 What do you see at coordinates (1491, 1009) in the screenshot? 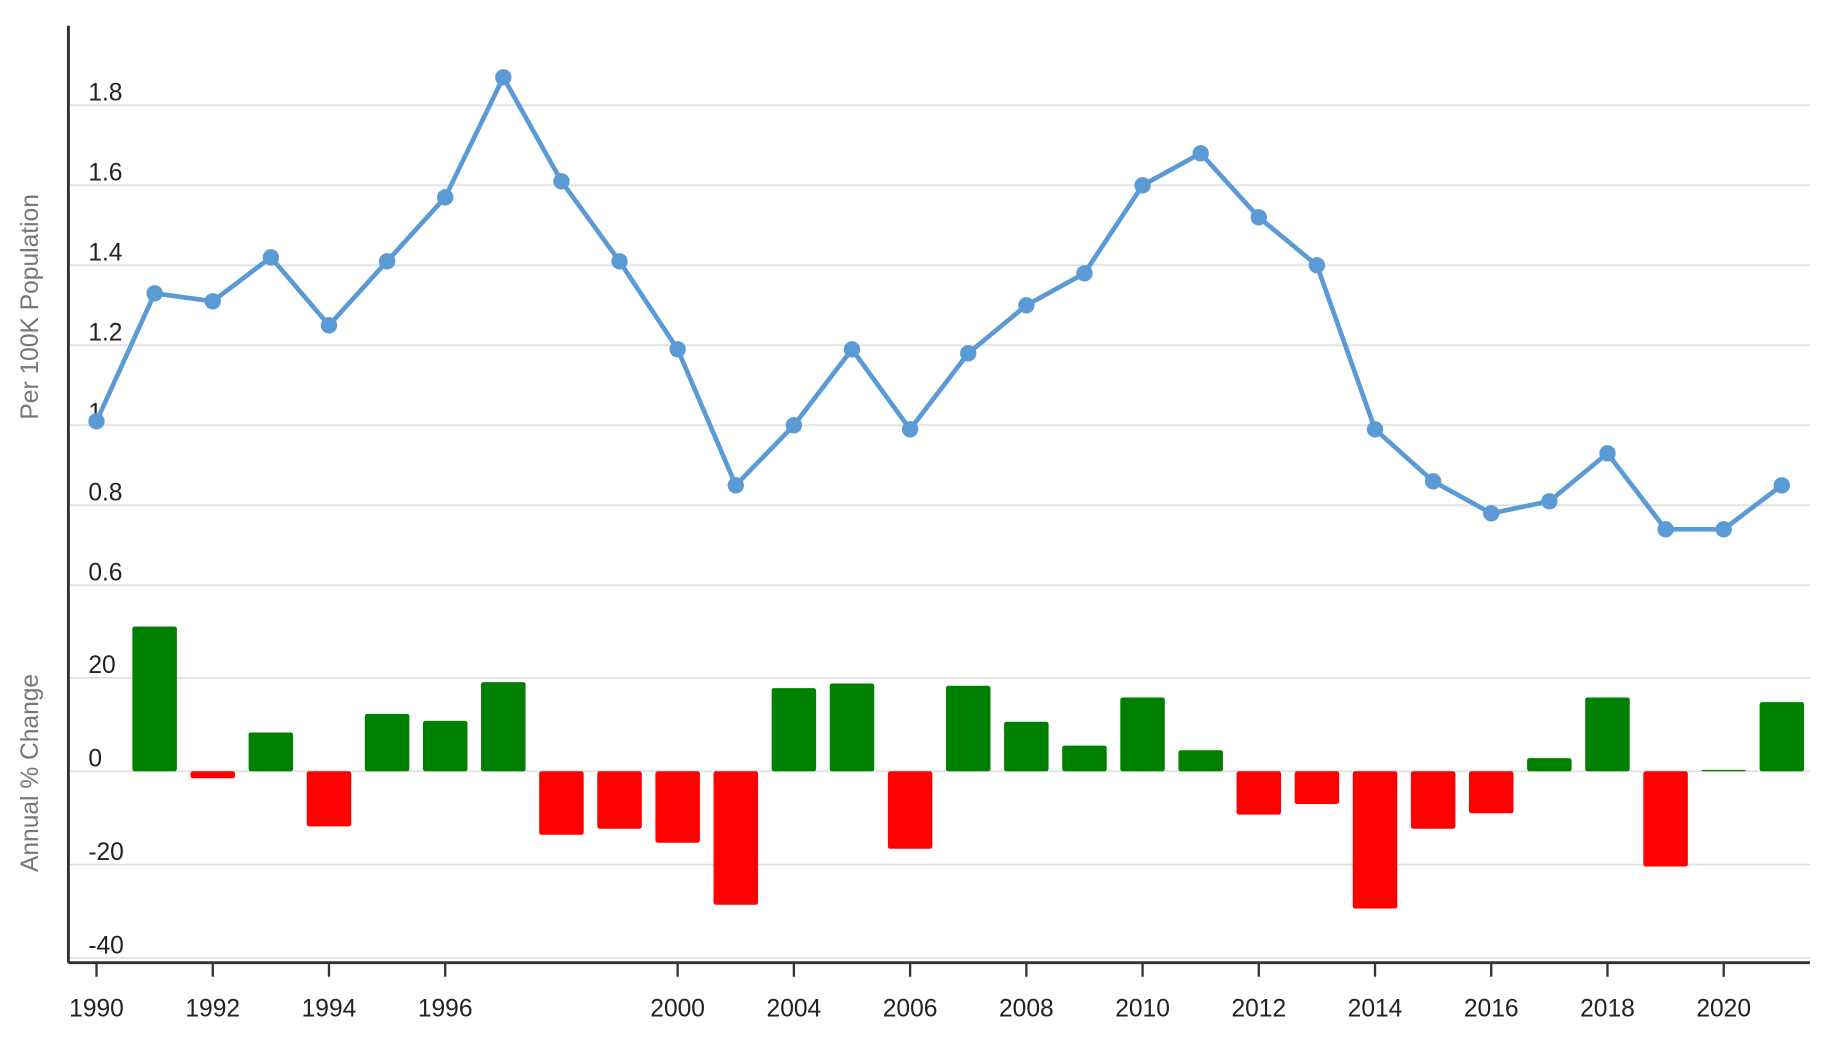
I see `x-tick-label: 2016` at bounding box center [1491, 1009].